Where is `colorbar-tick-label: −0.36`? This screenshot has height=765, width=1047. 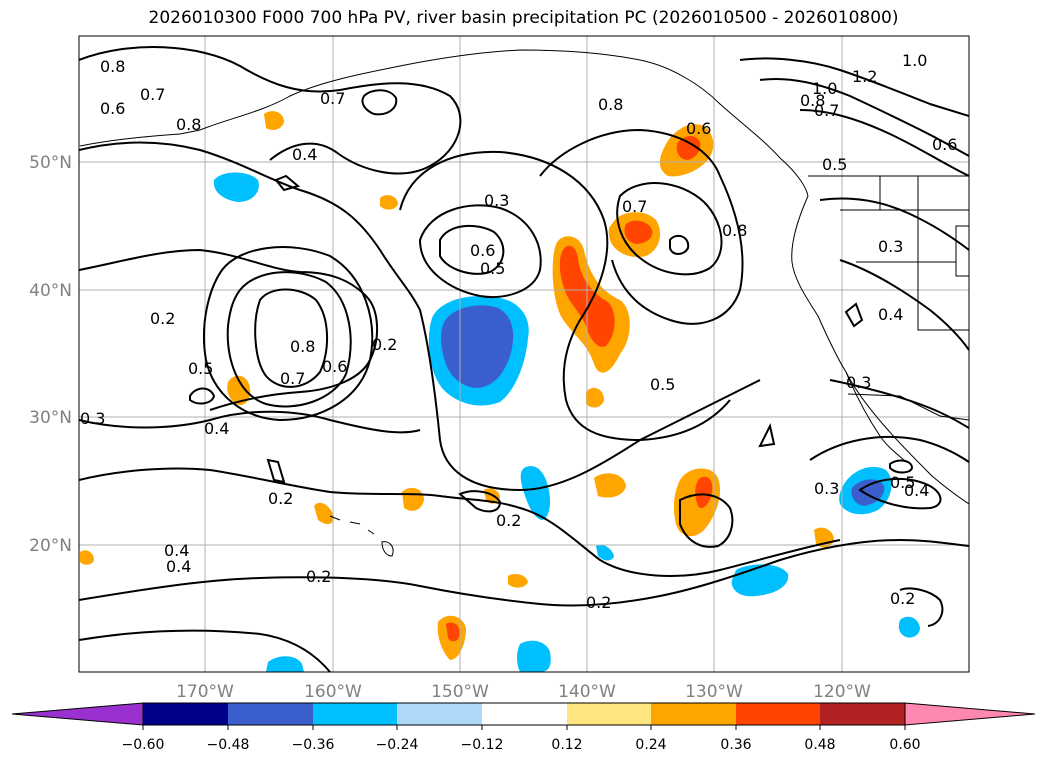
colorbar-tick-label: −0.36 is located at coordinates (313, 745).